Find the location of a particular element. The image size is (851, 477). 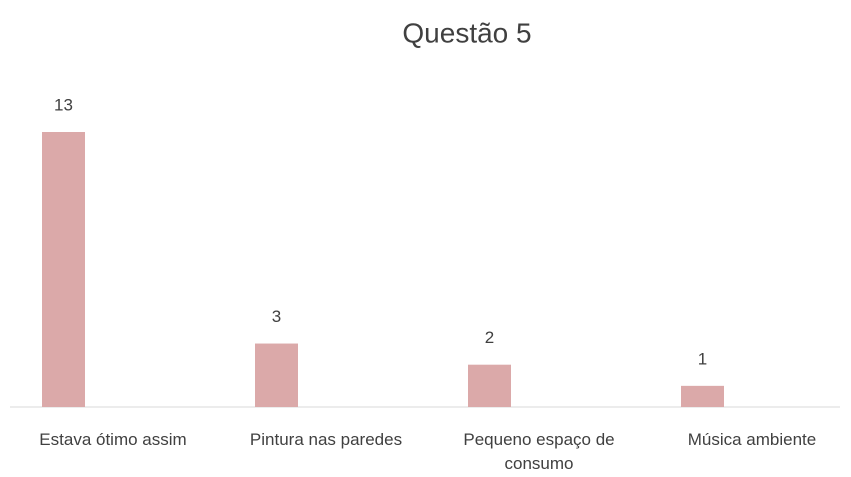

chart-title: Questão 5 is located at coordinates (466, 32).